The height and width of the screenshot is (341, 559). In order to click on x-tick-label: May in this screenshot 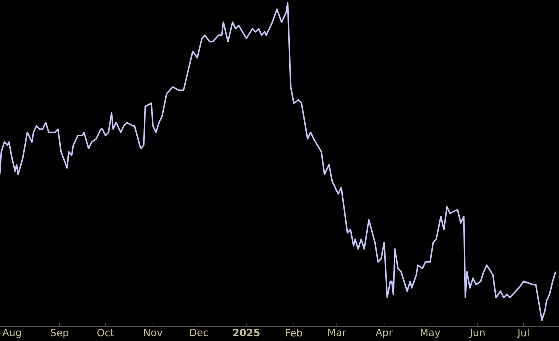, I will do `click(430, 333)`.